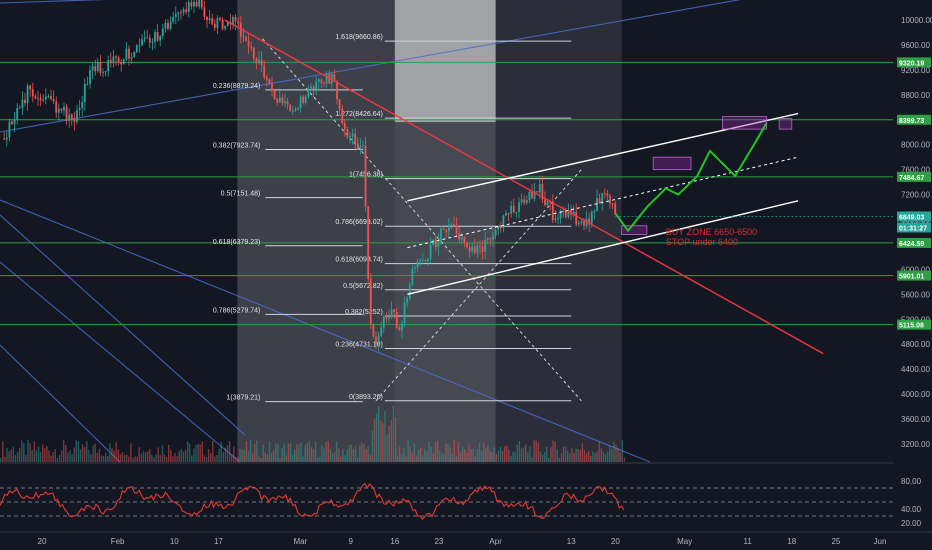 The height and width of the screenshot is (550, 932). I want to click on buy-zone-annotation: BUY ZONE 6650-6500, so click(711, 232).